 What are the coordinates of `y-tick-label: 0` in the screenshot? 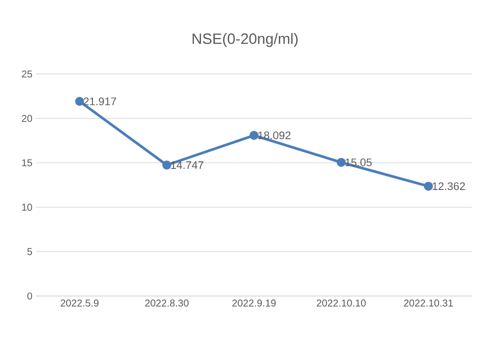 It's located at (29, 296).